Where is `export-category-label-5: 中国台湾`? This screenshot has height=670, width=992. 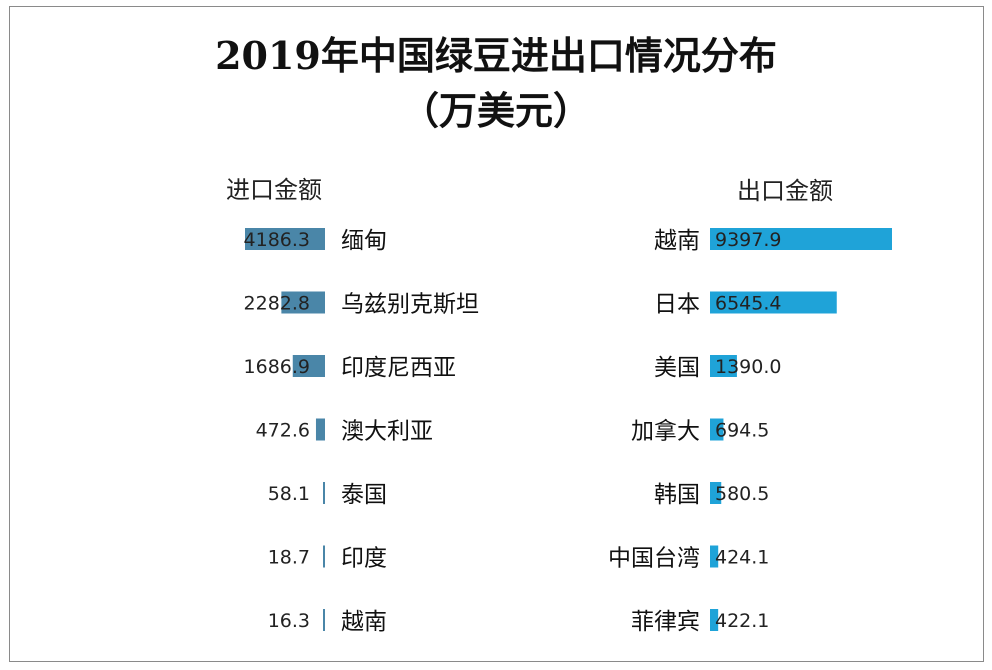 export-category-label-5: 中国台湾 is located at coordinates (654, 559).